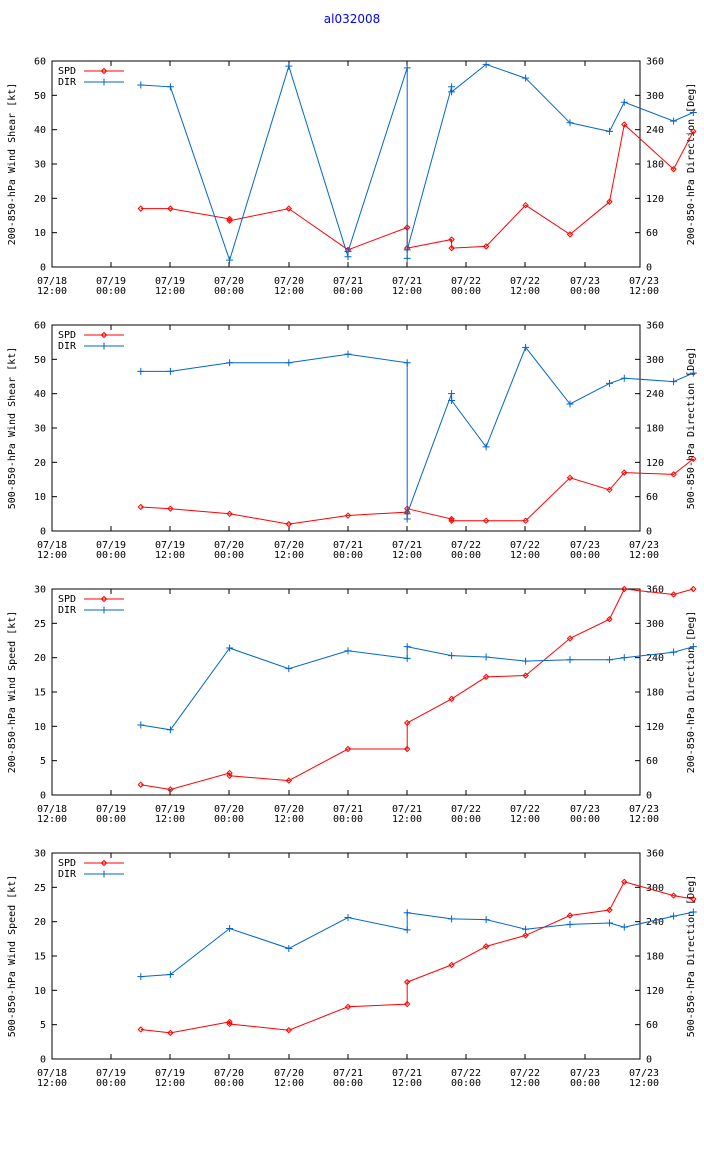 The width and height of the screenshot is (704, 1156). What do you see at coordinates (12, 956) in the screenshot?
I see `y-left-axis-label: 500-850-hPa Wind Speed [kt]` at bounding box center [12, 956].